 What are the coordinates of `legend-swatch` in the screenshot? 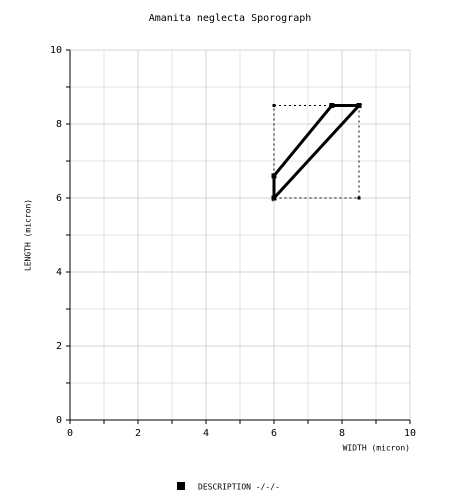 It's located at (181, 486).